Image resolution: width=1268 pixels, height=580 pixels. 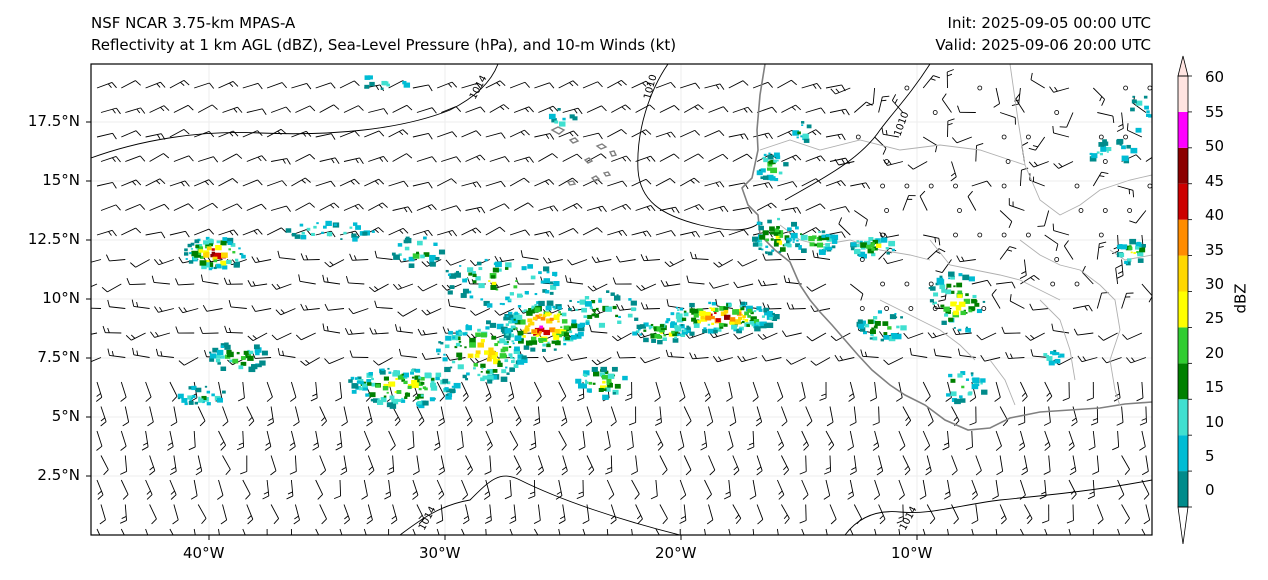 I want to click on lat-label-5n: 5°N, so click(x=65, y=416).